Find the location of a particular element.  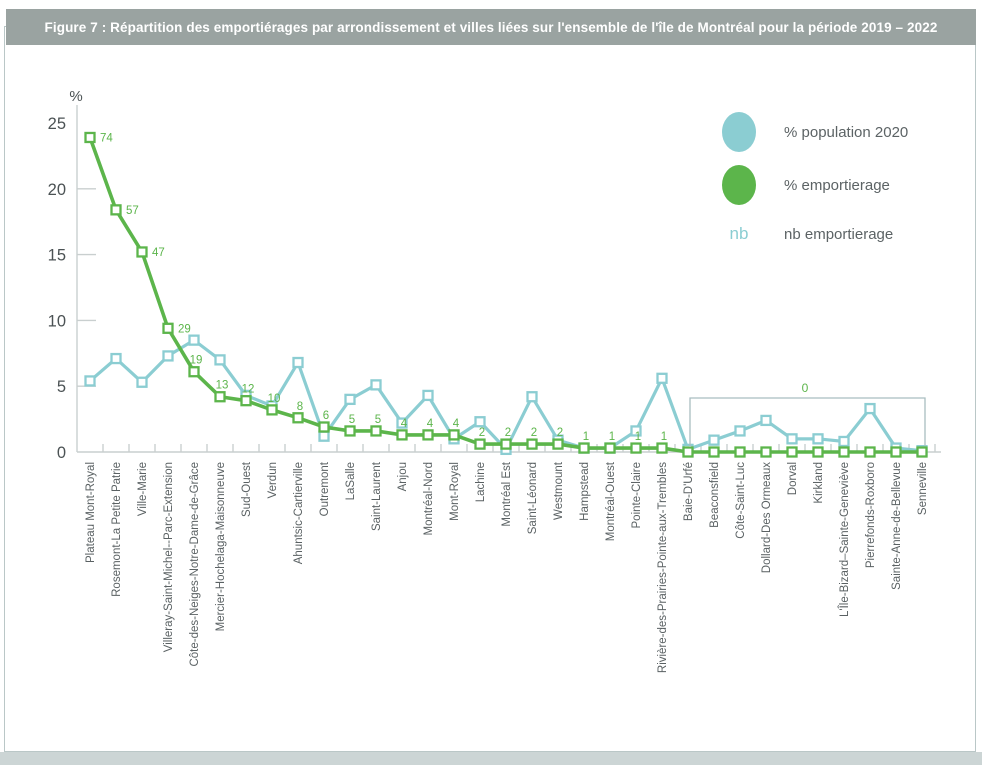

zero-bracket: 0 is located at coordinates (807, 414).